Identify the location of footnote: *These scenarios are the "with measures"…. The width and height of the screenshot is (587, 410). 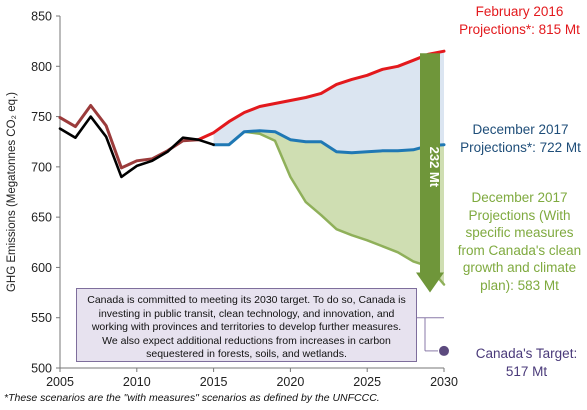
(192, 398).